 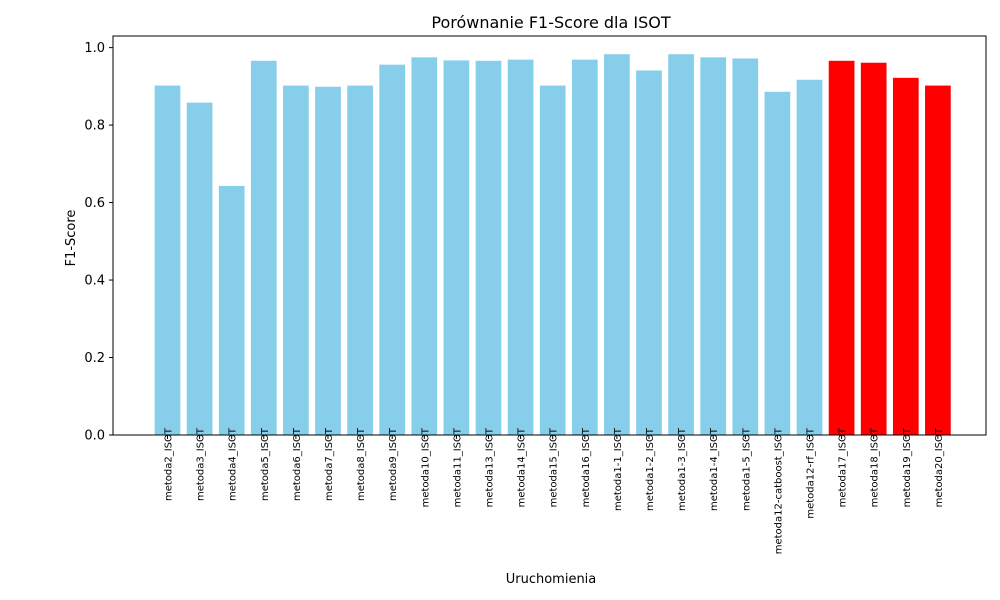 What do you see at coordinates (94, 48) in the screenshot?
I see `y-tick-label: 1.0` at bounding box center [94, 48].